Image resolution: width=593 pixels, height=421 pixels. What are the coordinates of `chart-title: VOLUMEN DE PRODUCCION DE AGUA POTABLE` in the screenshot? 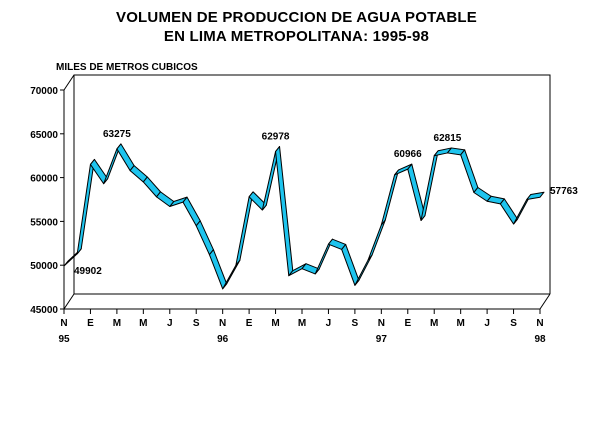 It's located at (296, 17).